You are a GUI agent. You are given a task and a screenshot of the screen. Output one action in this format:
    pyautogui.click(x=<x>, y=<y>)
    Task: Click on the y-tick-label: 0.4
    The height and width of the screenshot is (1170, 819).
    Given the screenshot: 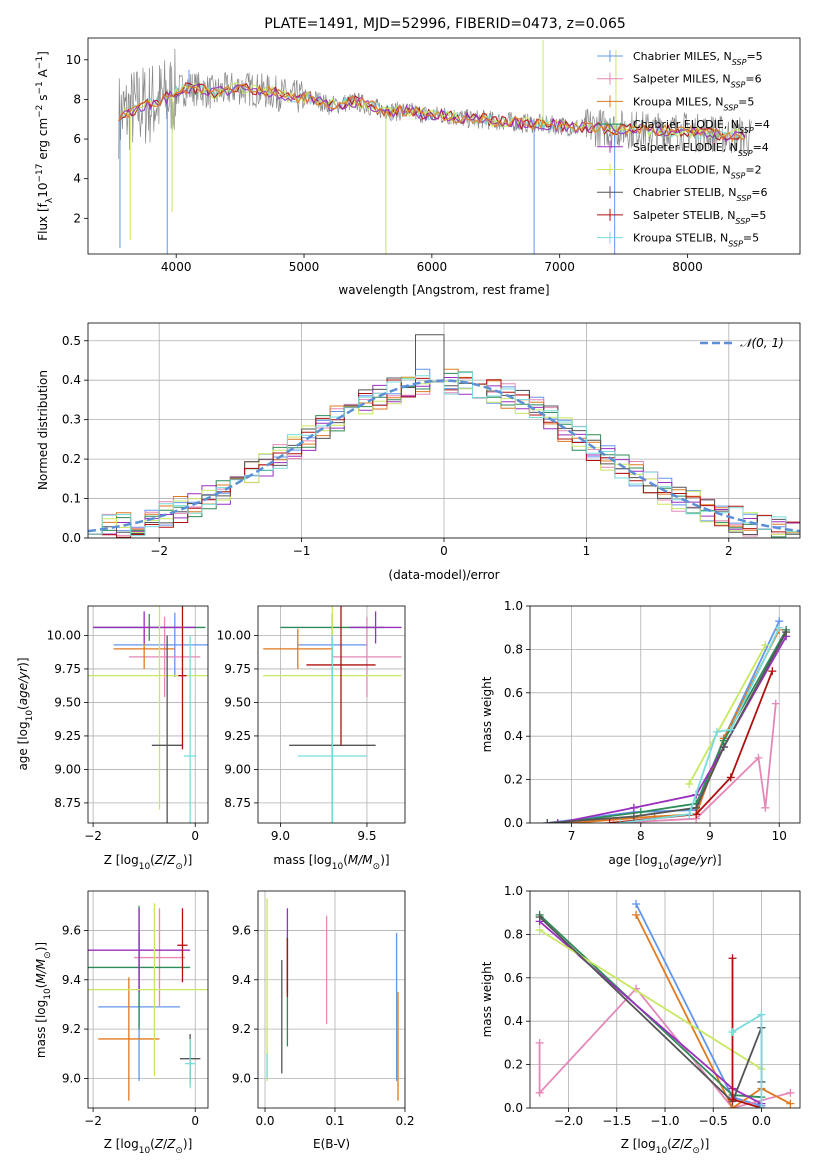 What is the action you would take?
    pyautogui.click(x=513, y=1021)
    